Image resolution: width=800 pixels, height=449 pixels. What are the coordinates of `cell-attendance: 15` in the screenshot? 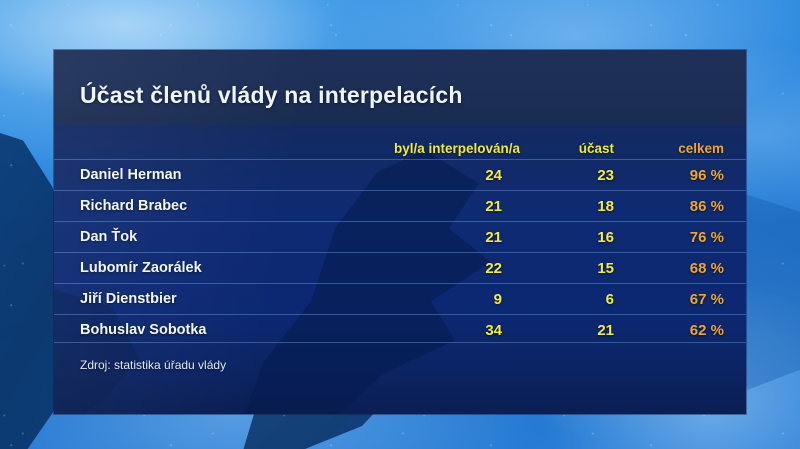 It's located at (570, 268).